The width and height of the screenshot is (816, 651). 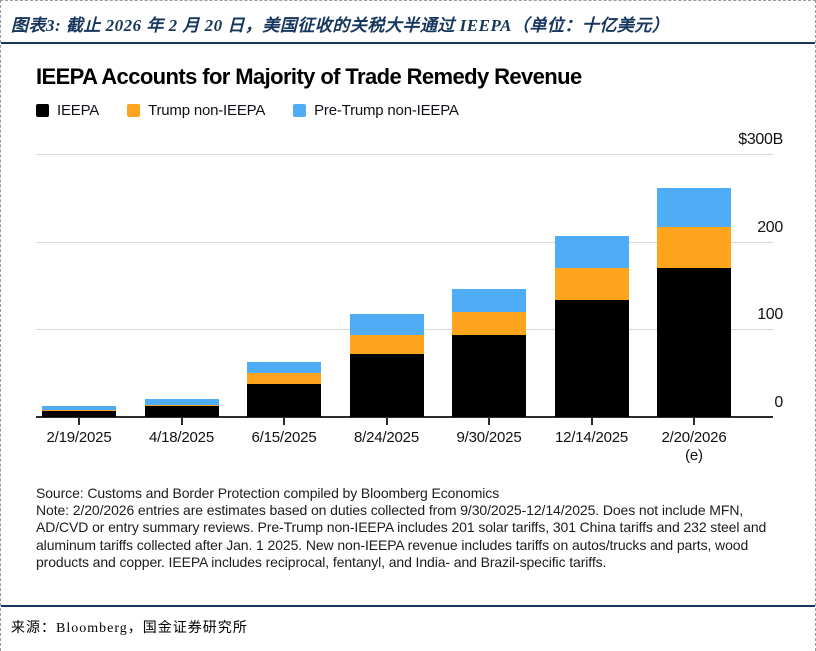 I want to click on legend-swatch-pre-trump-non-ieepa, so click(x=300, y=110).